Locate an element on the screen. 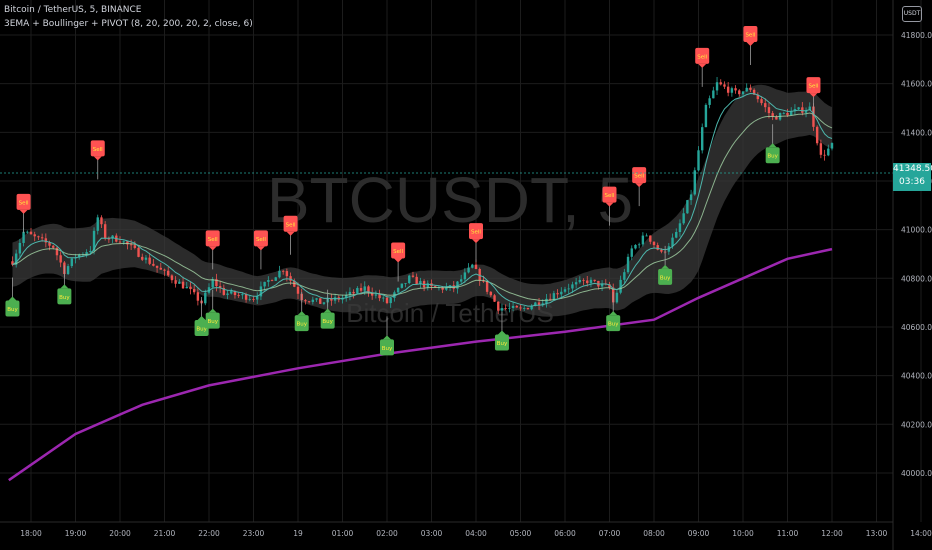 The width and height of the screenshot is (932, 550). currency-badge: USDT is located at coordinates (912, 14).